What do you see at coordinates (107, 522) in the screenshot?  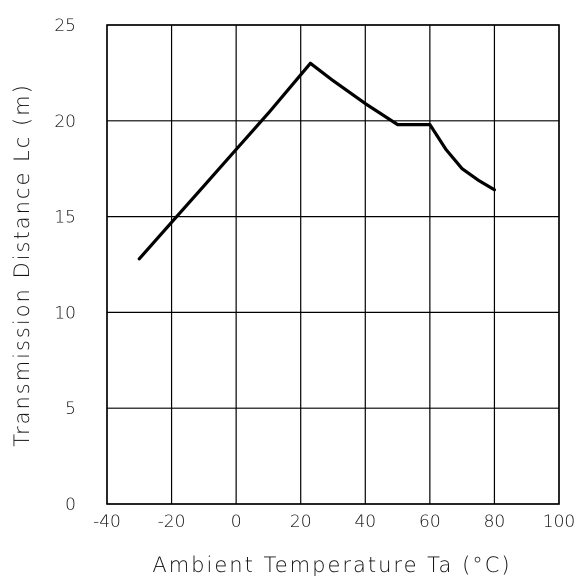 I see `x-tick-label: -40` at bounding box center [107, 522].